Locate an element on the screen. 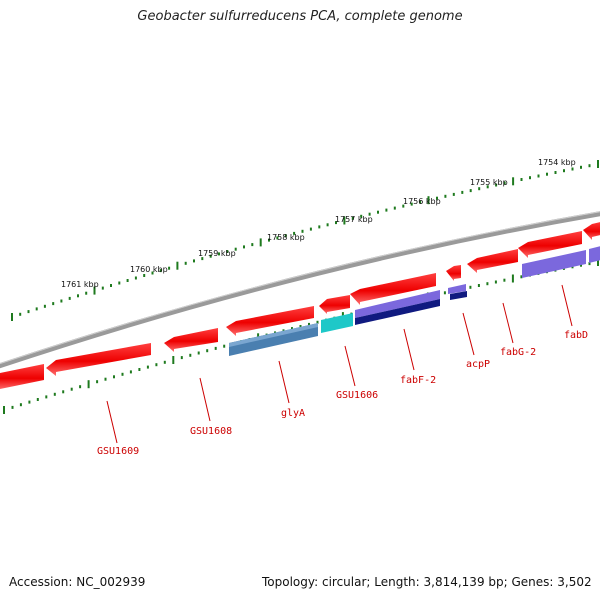 This screenshot has width=600, height=600. leader-GSU1606 is located at coordinates (350, 366).